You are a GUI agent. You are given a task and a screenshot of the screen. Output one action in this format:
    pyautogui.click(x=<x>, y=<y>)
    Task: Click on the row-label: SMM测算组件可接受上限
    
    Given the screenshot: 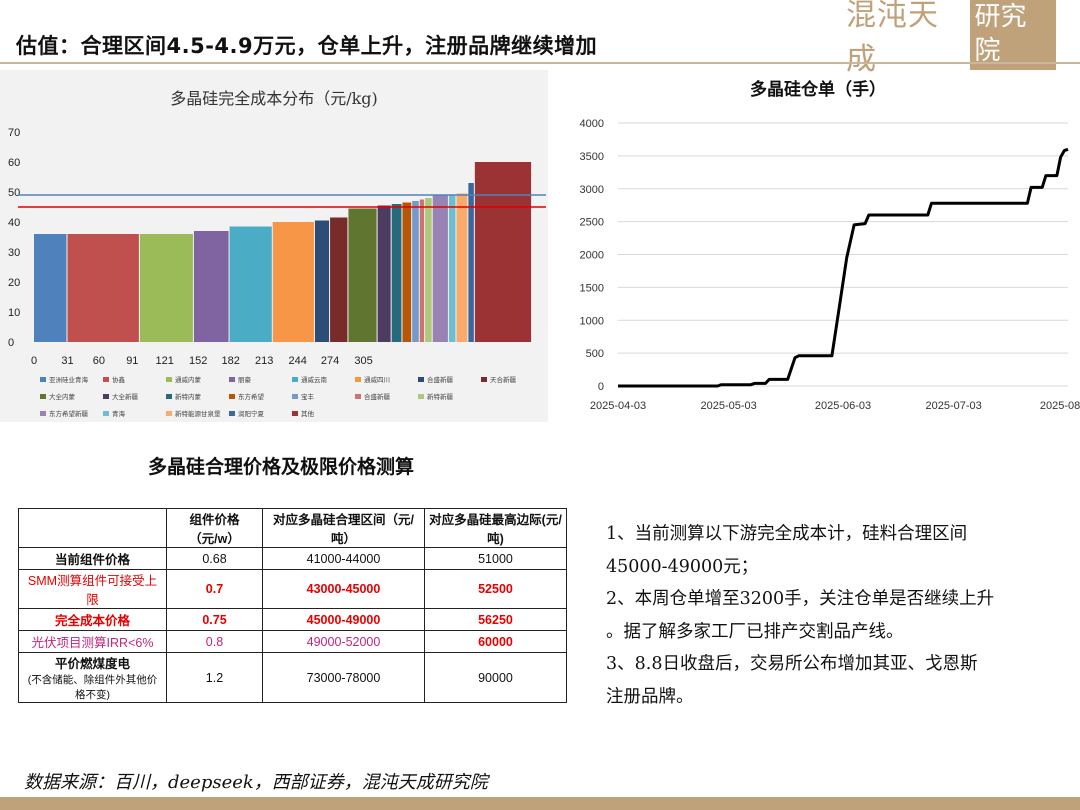 What is the action you would take?
    pyautogui.click(x=92, y=589)
    